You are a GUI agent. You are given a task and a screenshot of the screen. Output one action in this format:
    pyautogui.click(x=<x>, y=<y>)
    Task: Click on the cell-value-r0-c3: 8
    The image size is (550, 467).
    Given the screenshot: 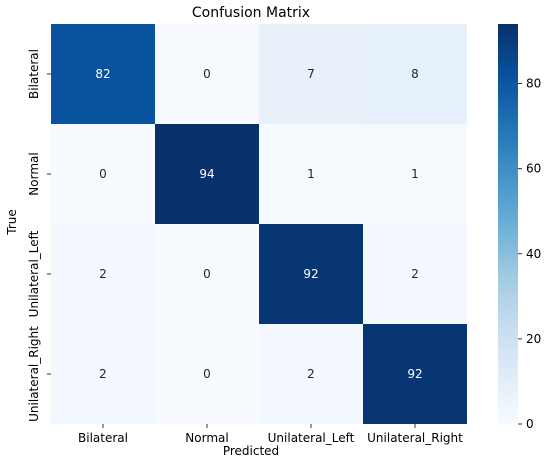 What is the action you would take?
    pyautogui.click(x=415, y=74)
    